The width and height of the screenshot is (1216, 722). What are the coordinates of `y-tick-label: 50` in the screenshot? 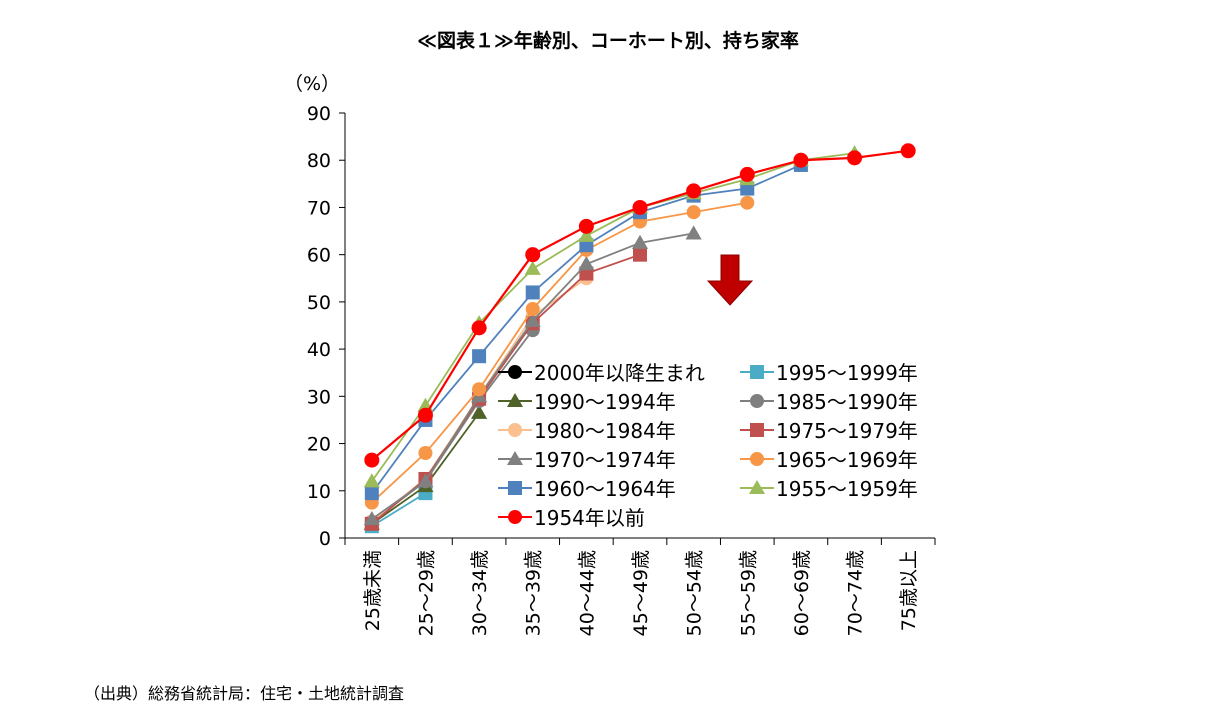 It's located at (319, 303).